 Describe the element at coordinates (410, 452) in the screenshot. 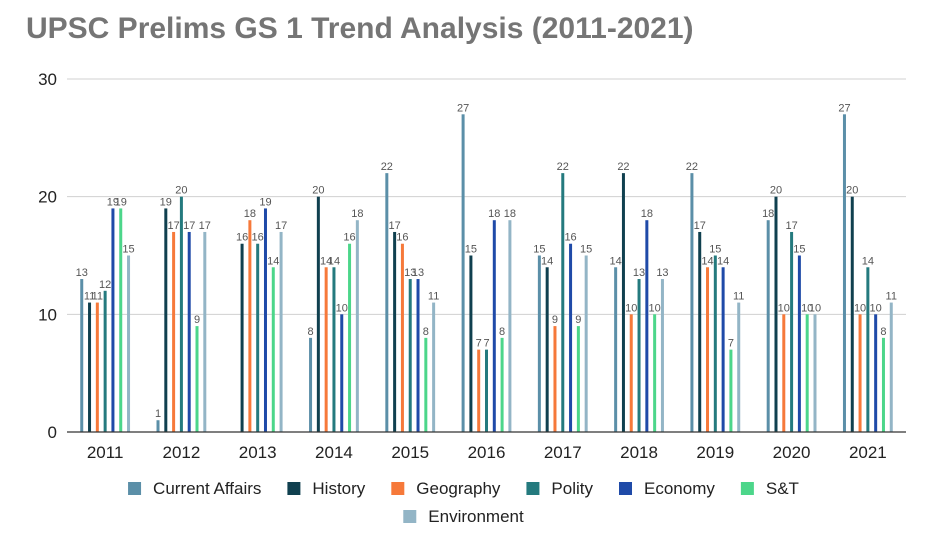

I see `x-tick-label: 2015` at that location.